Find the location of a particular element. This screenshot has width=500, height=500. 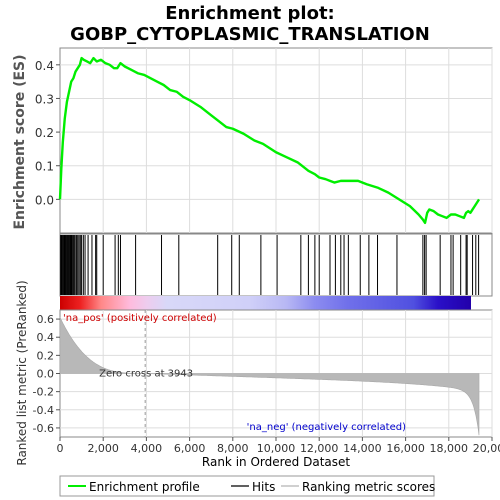

x-tick-label: 4,000 is located at coordinates (147, 448).